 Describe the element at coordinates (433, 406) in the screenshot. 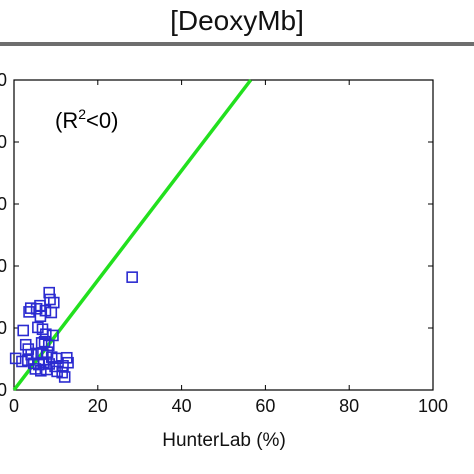

I see `x-tick-label: 100` at that location.